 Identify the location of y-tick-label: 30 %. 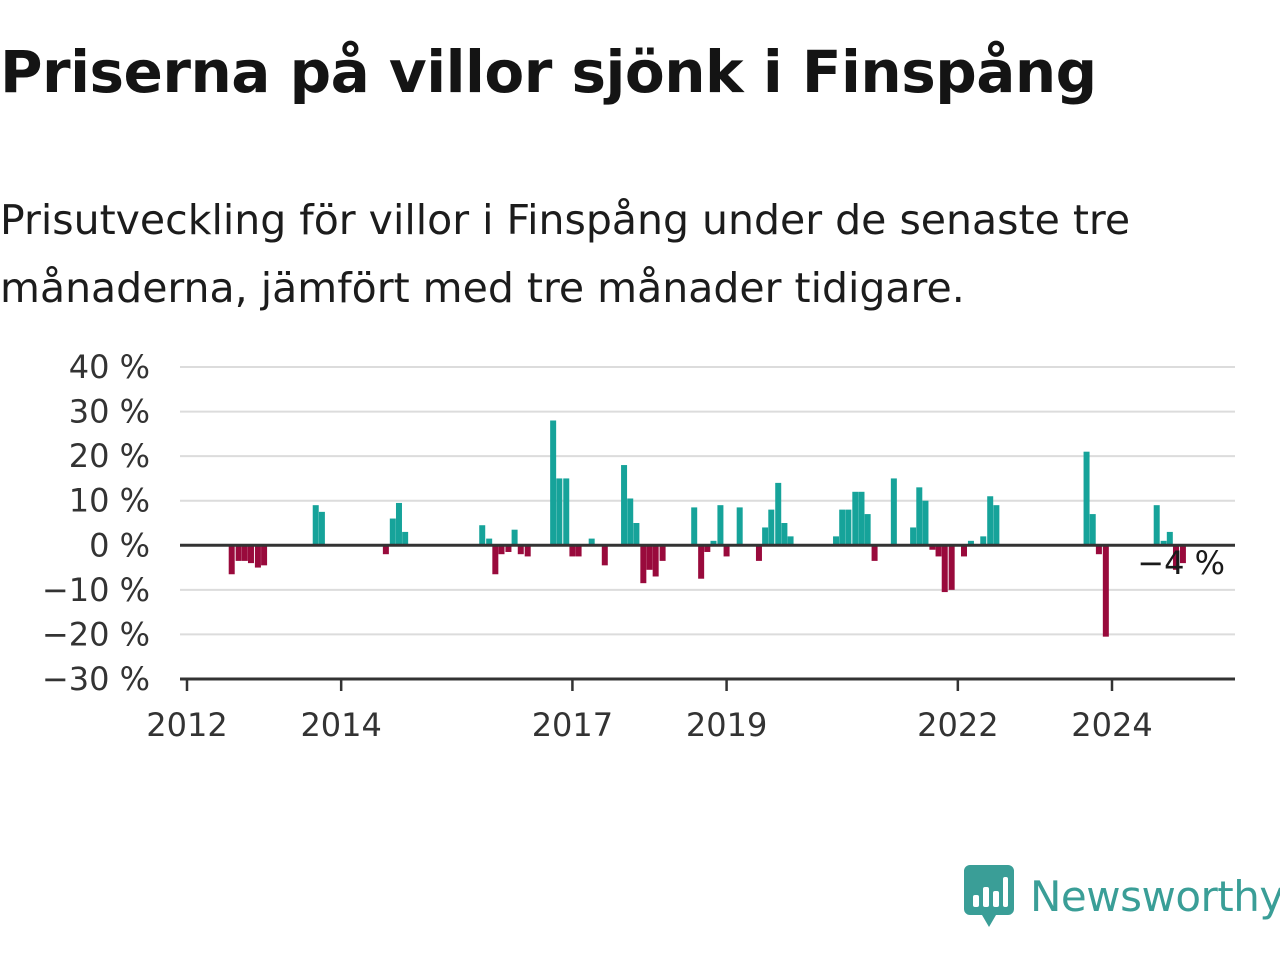
(109, 412).